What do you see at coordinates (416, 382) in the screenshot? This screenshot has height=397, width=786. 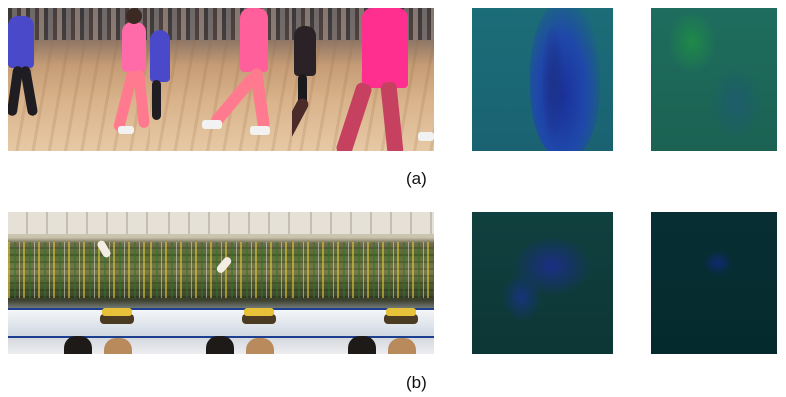 I see `row-b-caption: (b)` at bounding box center [416, 382].